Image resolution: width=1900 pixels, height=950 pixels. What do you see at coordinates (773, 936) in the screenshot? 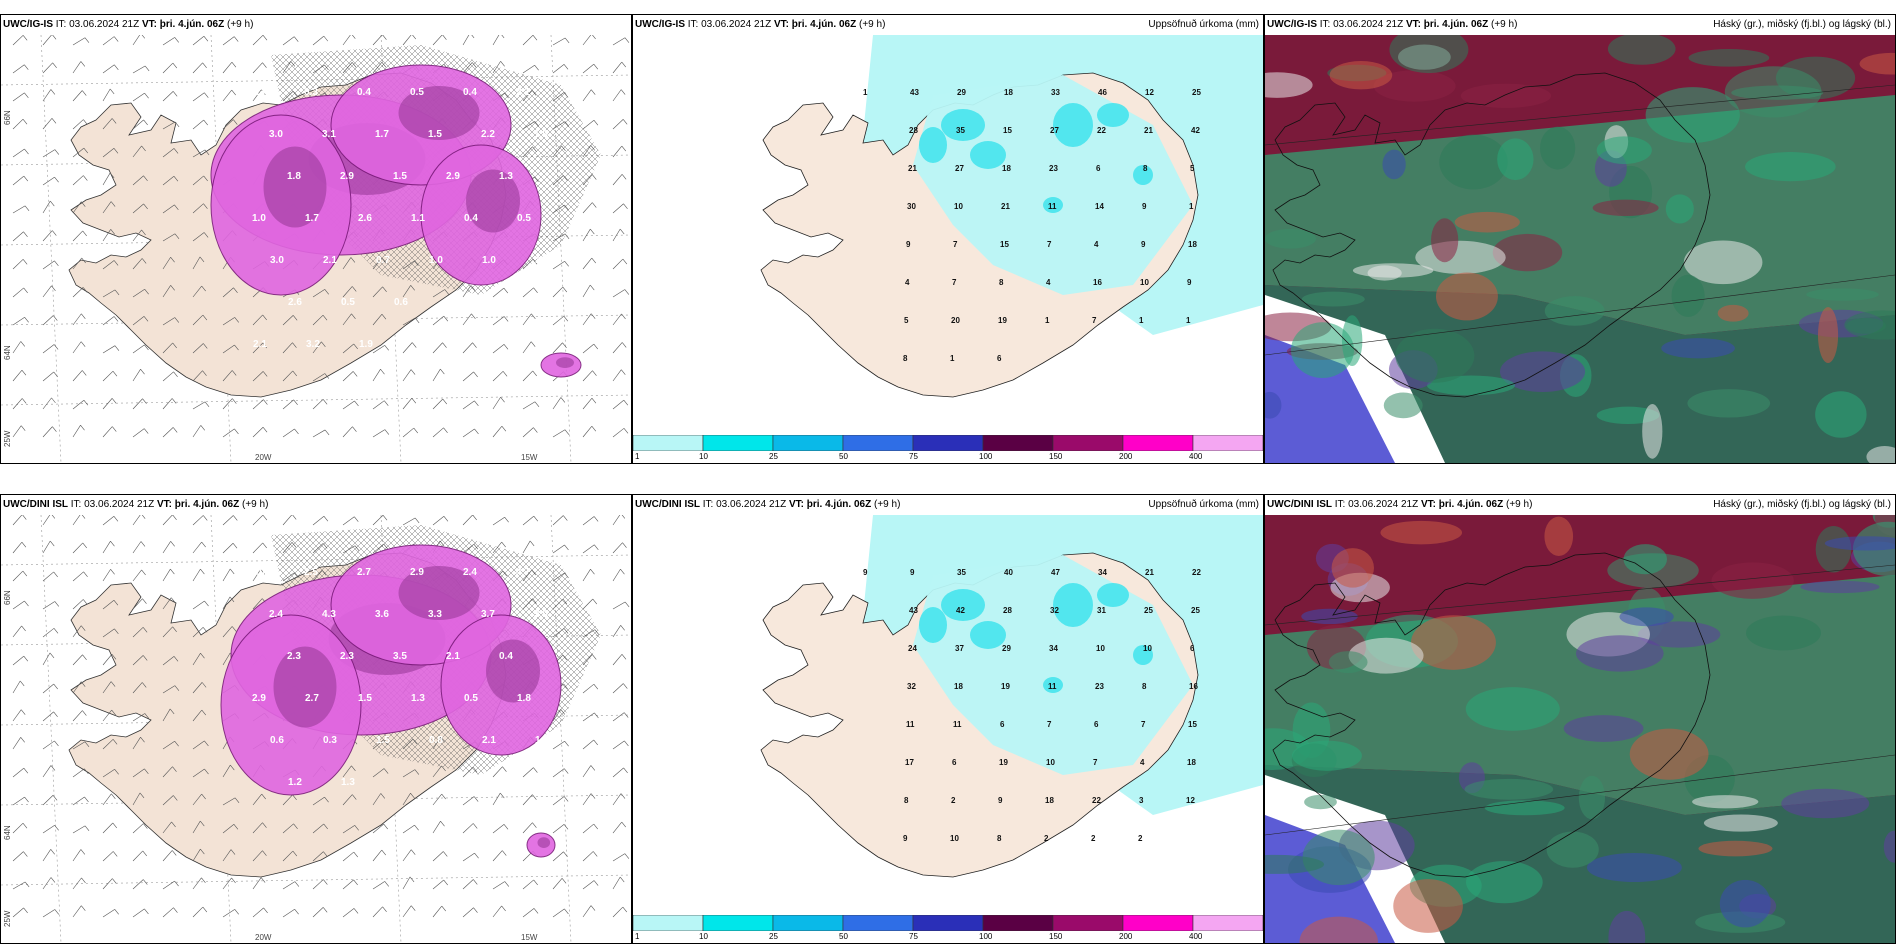
I see `colorbar-label: 25` at bounding box center [773, 936].